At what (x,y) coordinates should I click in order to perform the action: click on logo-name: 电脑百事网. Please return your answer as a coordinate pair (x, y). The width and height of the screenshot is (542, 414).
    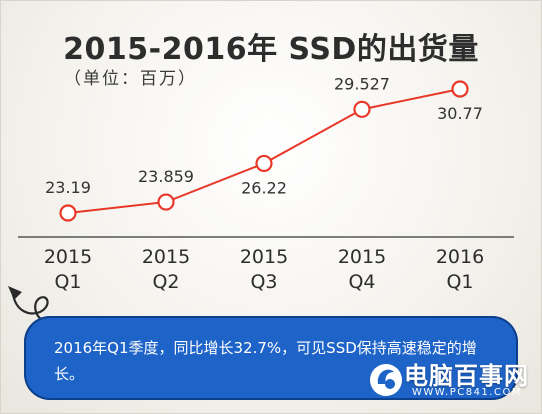
    Looking at the image, I should click on (466, 376).